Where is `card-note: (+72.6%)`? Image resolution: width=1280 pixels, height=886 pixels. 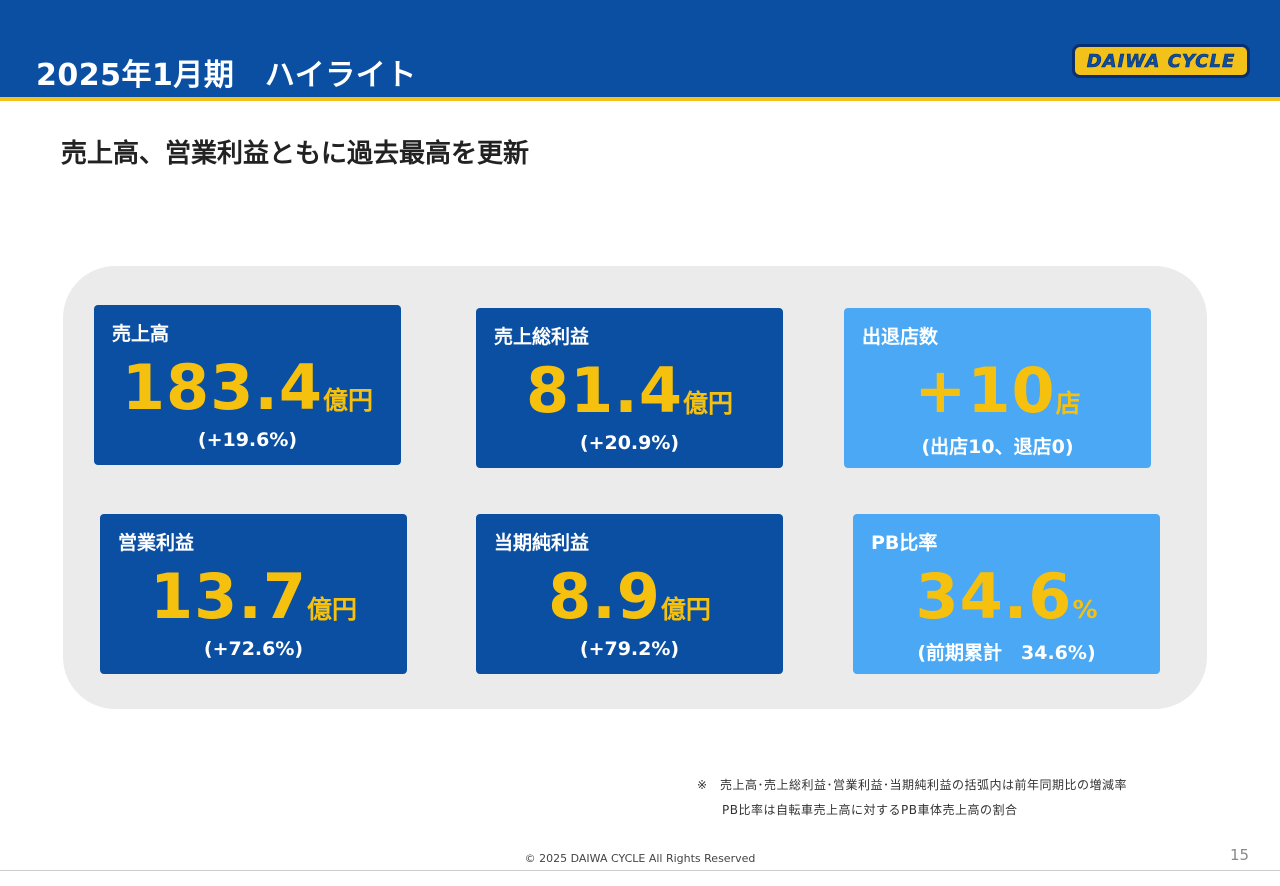 card-note: (+72.6%) is located at coordinates (253, 649).